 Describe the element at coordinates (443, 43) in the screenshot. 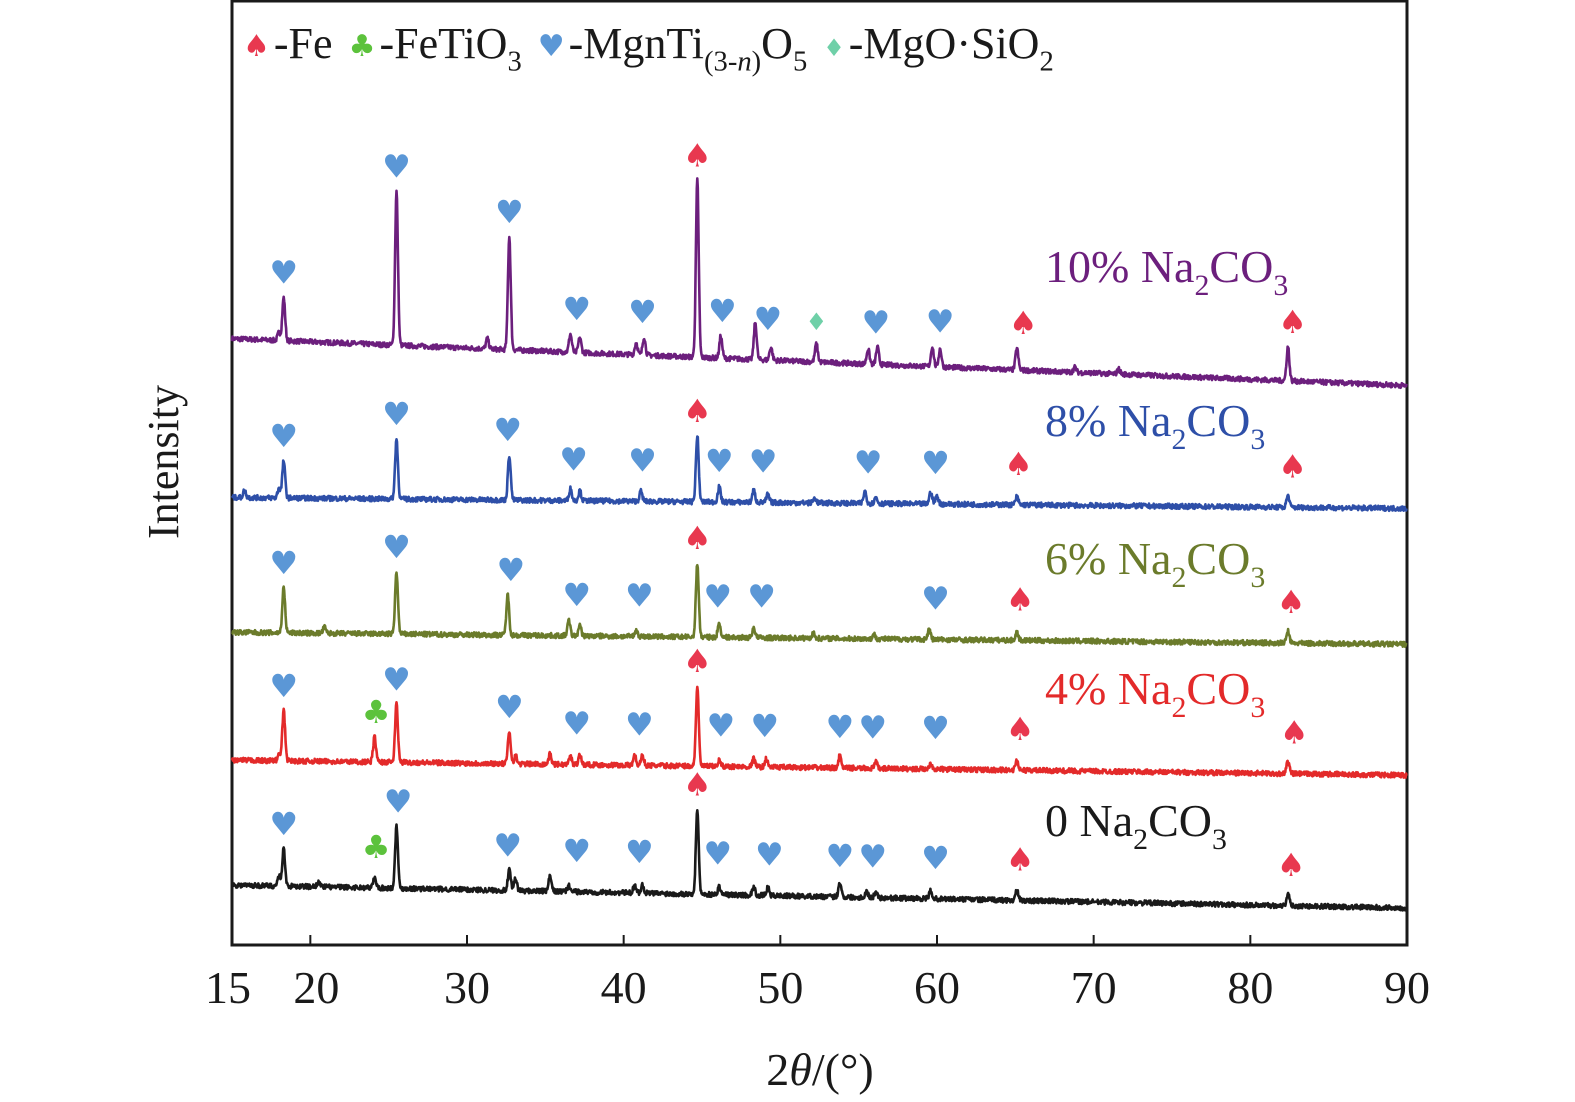

I see `text-segment: -FeTiO` at that location.